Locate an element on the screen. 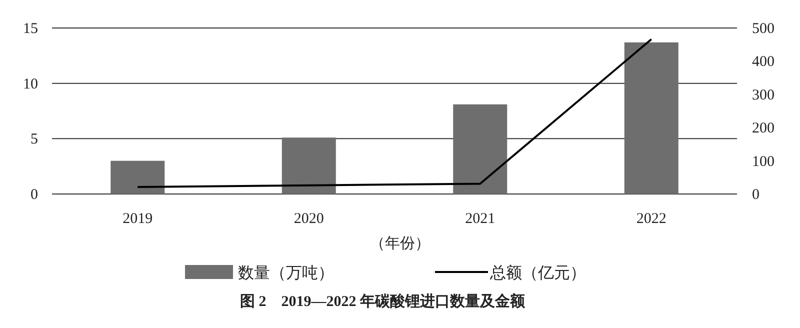 This screenshot has width=800, height=328. x-tick-label: 2019 is located at coordinates (137, 219).